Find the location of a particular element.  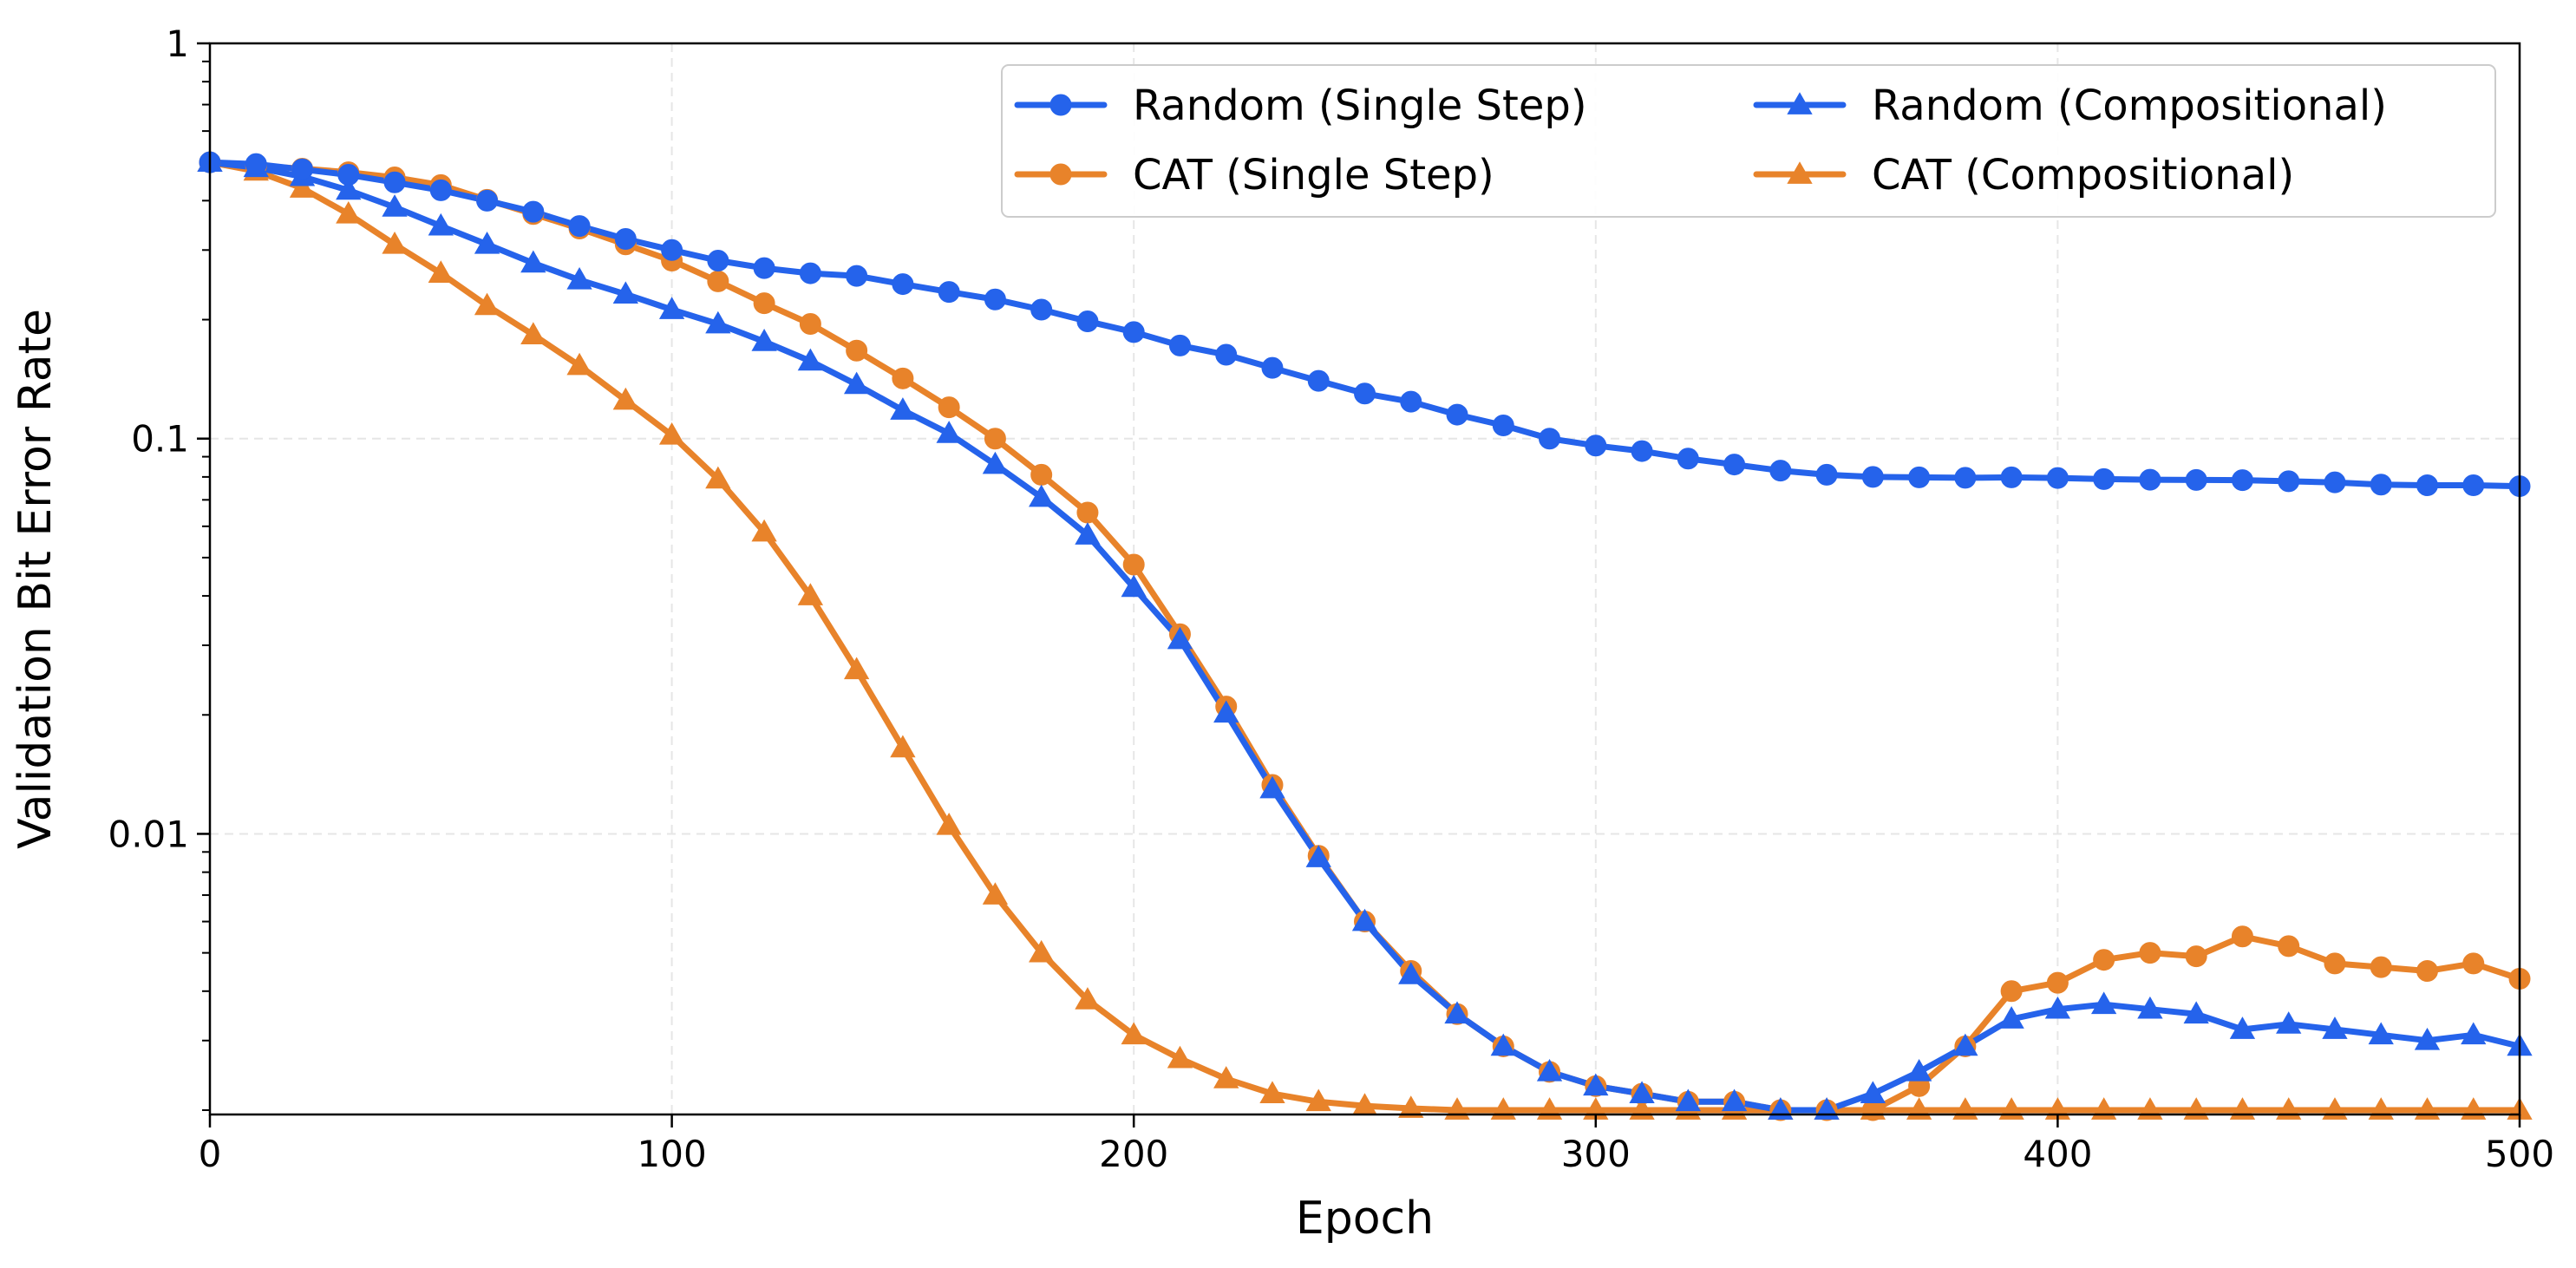

y-axis-ticks: 0.01 0.1 1 is located at coordinates (159, 439).